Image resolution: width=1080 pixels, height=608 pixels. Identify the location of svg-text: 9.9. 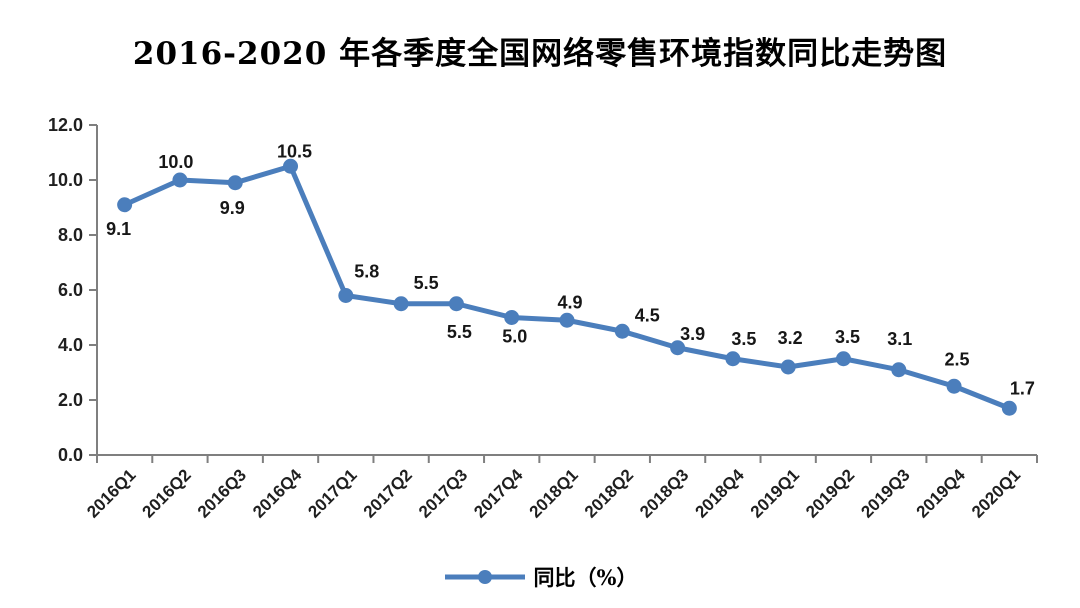
(232, 208).